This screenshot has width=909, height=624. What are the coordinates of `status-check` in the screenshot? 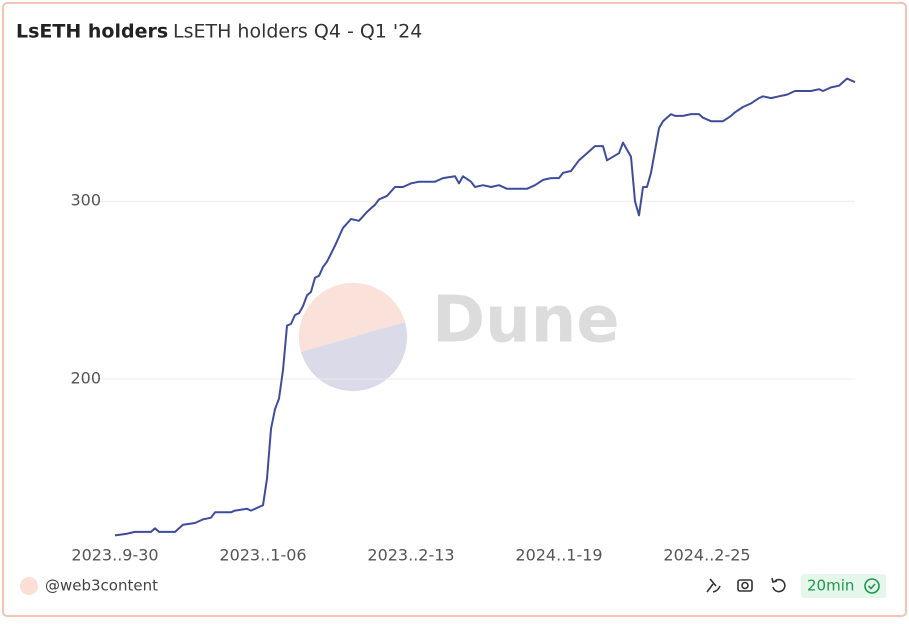 It's located at (871, 586).